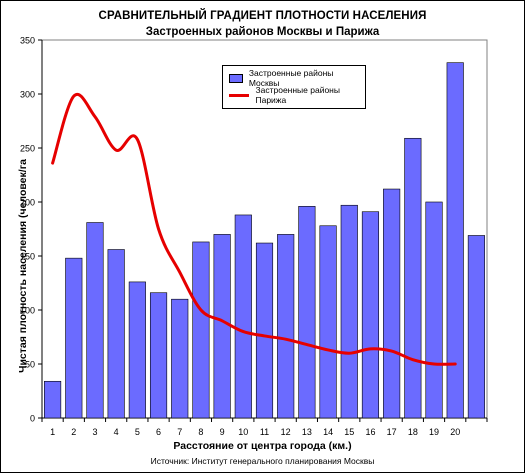 This screenshot has width=525, height=473. What do you see at coordinates (222, 432) in the screenshot?
I see `x-tick-label: 9` at bounding box center [222, 432].